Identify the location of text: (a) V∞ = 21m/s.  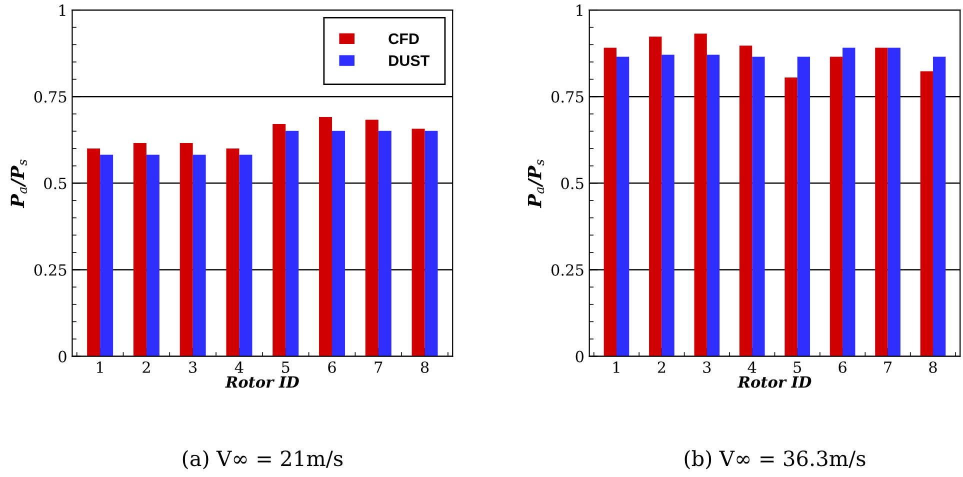
(262, 460).